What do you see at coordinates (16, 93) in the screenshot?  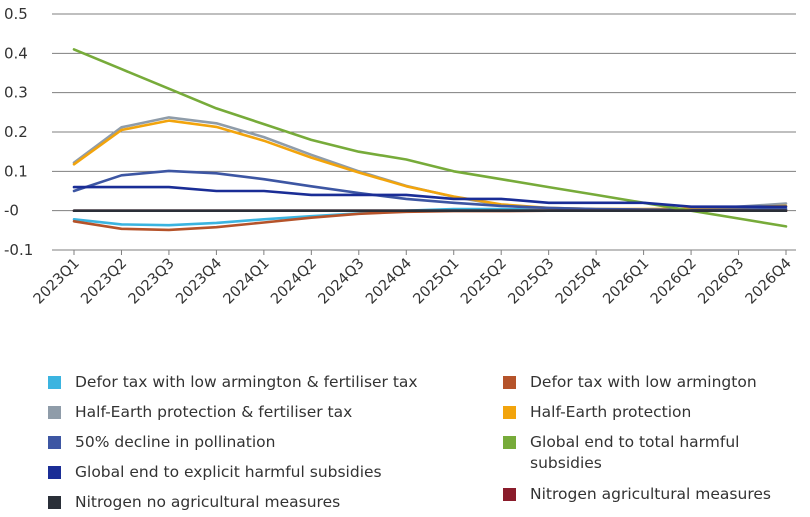 I see `y-tick-label: 0.3` at bounding box center [16, 93].